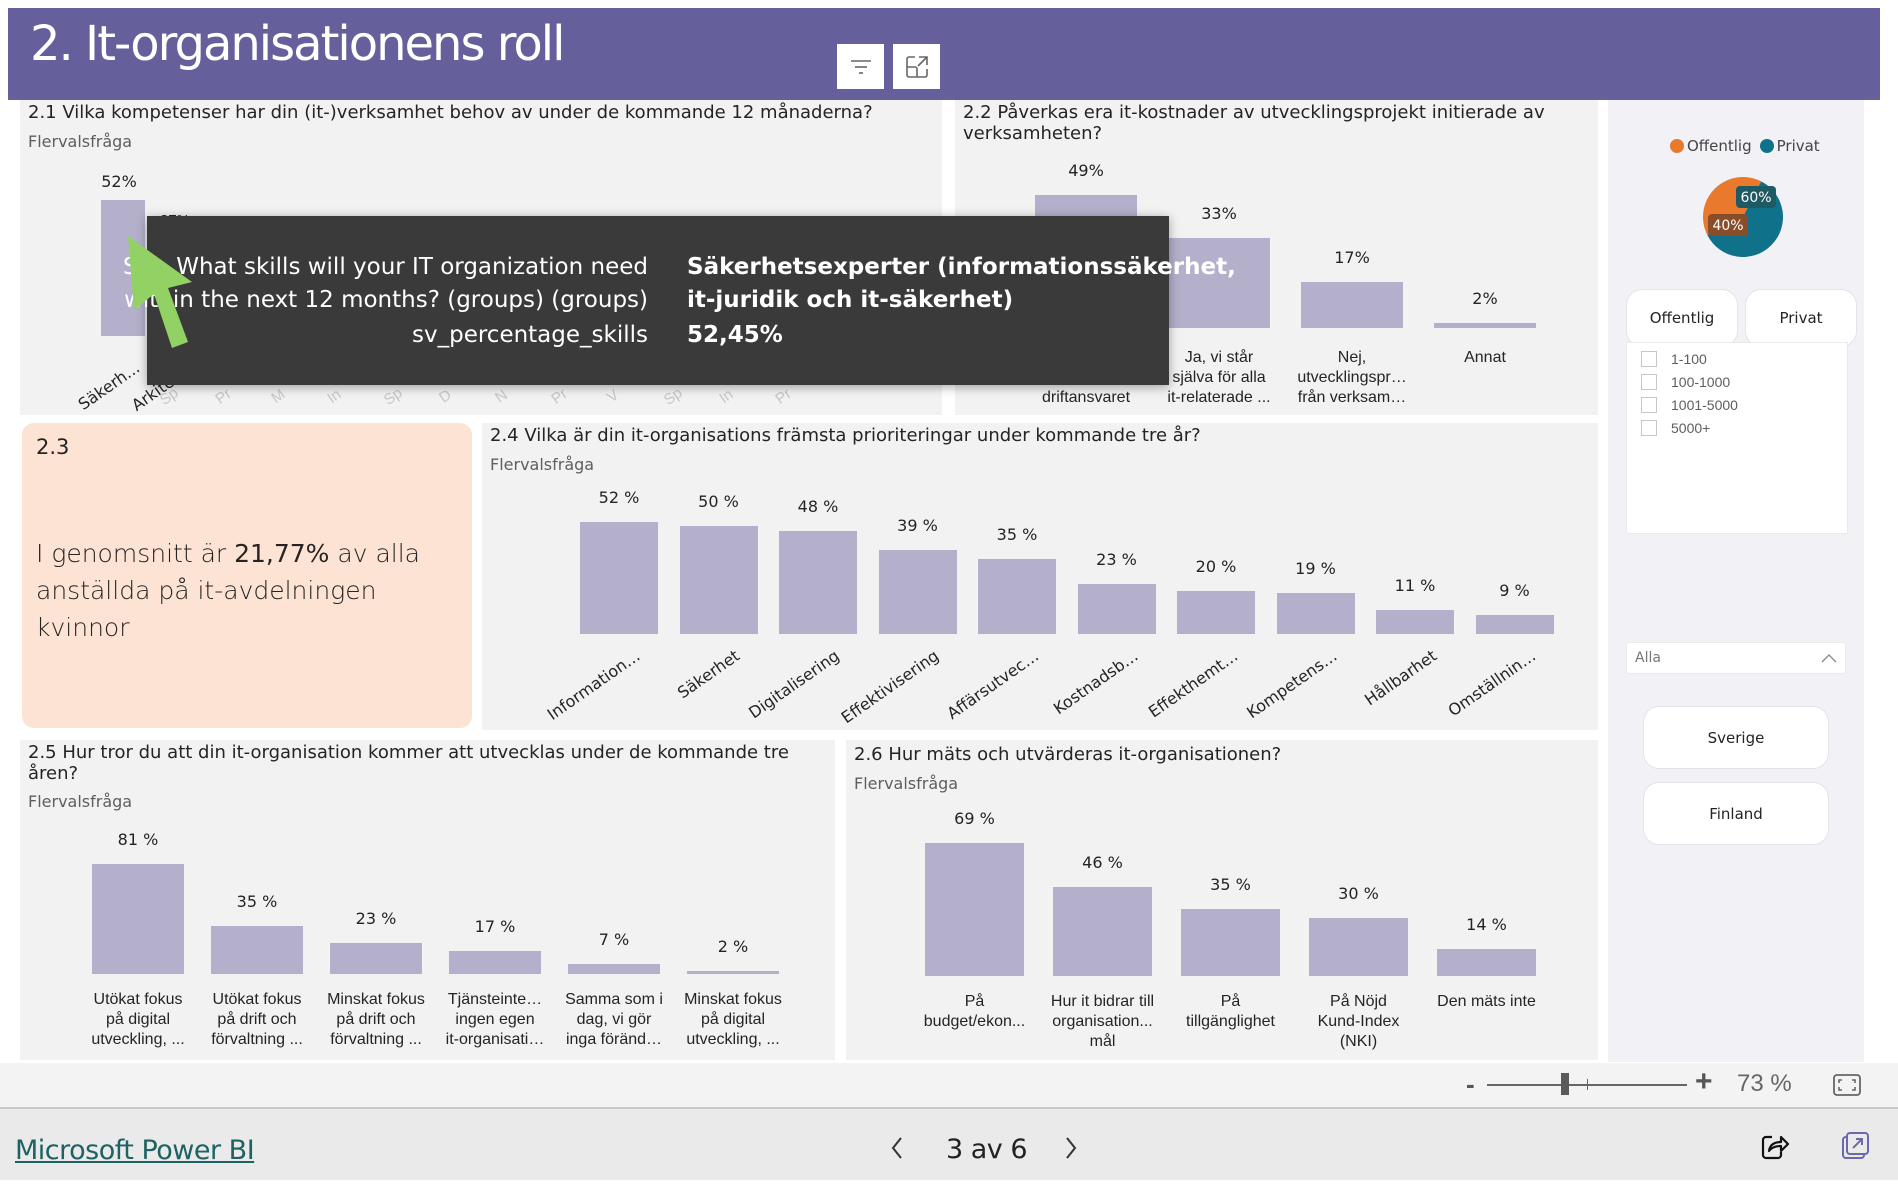  I want to click on chart-subtitle: Flervalsfråga, so click(80, 141).